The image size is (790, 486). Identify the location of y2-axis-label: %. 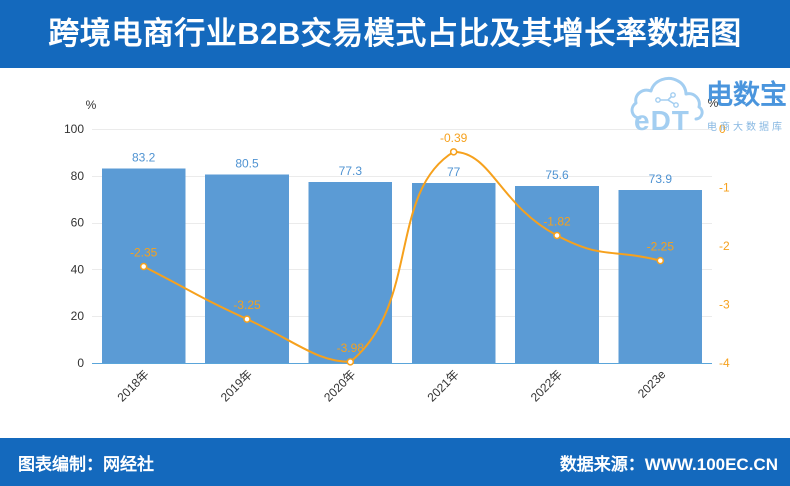
(713, 103).